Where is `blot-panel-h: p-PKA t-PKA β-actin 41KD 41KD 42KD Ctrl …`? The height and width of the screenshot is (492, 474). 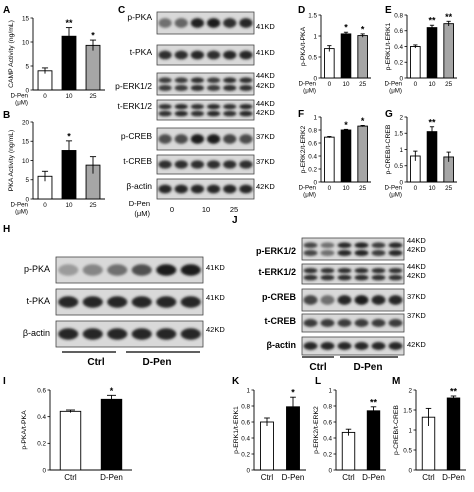
blot-panel-h: p-PKA t-PKA β-actin 41KD 41KD 42KD Ctrl … is located at coordinates (124, 315).